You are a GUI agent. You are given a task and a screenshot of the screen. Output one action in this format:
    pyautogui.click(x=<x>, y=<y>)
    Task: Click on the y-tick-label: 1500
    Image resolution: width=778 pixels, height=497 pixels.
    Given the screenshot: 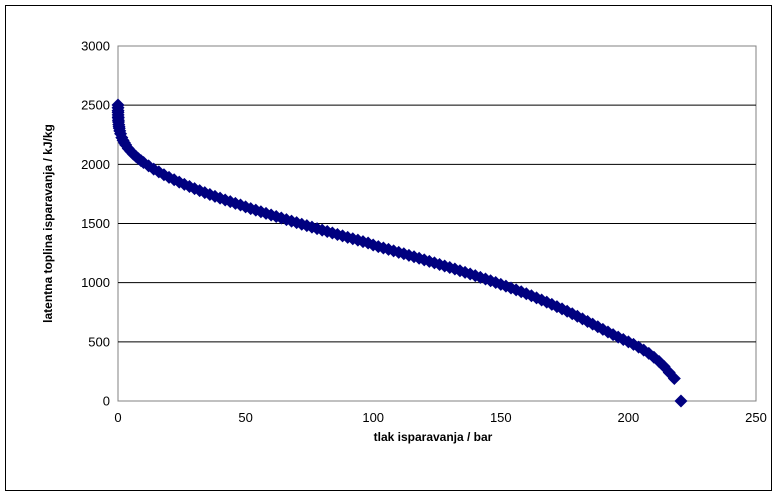 What is the action you would take?
    pyautogui.click(x=95, y=223)
    